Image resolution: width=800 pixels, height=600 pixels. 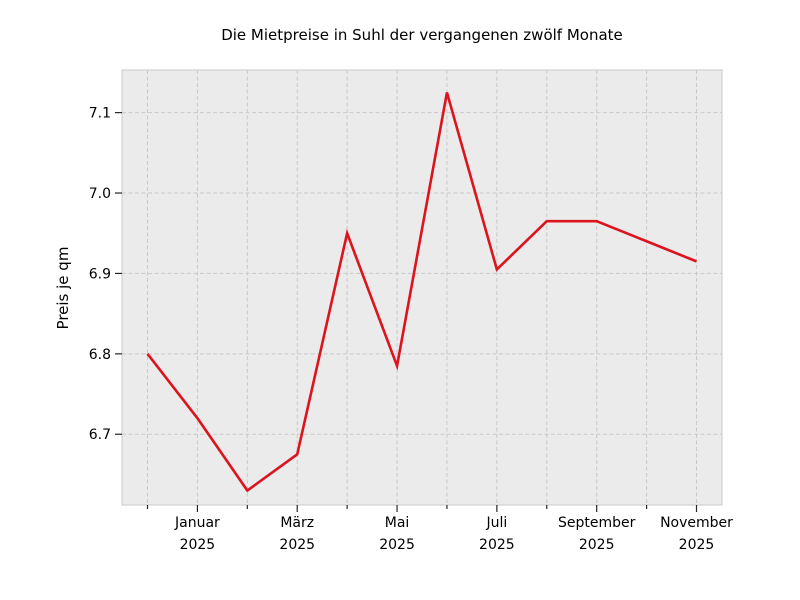 What do you see at coordinates (397, 523) in the screenshot?
I see `x-tick-label-month: Mai` at bounding box center [397, 523].